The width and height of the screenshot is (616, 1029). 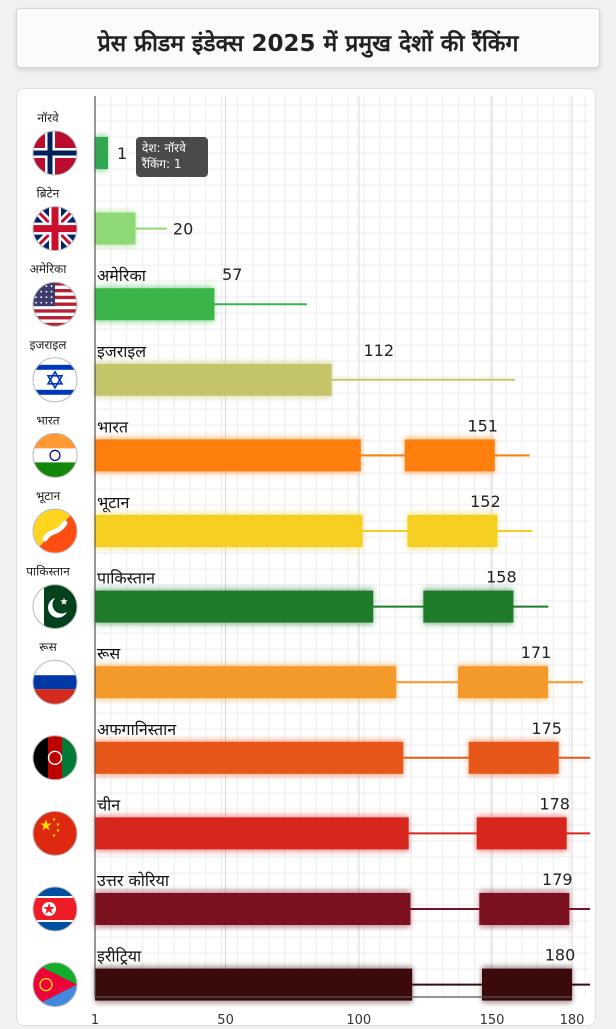 I want to click on value-label: 112, so click(x=379, y=350).